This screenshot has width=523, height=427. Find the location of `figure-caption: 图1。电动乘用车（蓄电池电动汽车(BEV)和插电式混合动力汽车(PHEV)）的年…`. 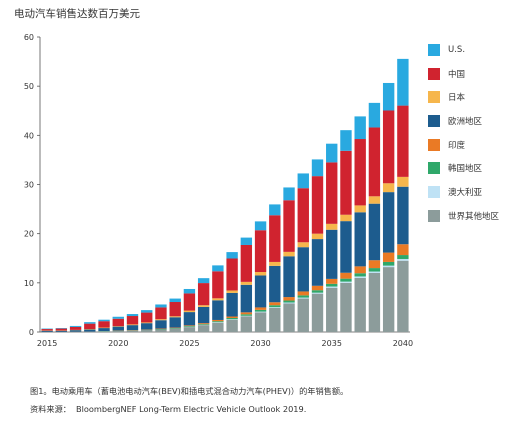

figure-caption: 图1。电动乘用车（蓄电池电动汽车(BEV)和插电式混合动力汽车(PHEV)）的年… is located at coordinates (189, 391).